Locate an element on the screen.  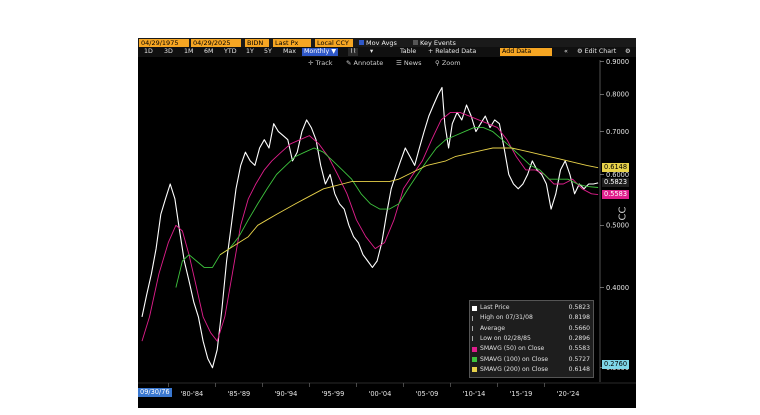
bidn-field: BIDN is located at coordinates (257, 42).